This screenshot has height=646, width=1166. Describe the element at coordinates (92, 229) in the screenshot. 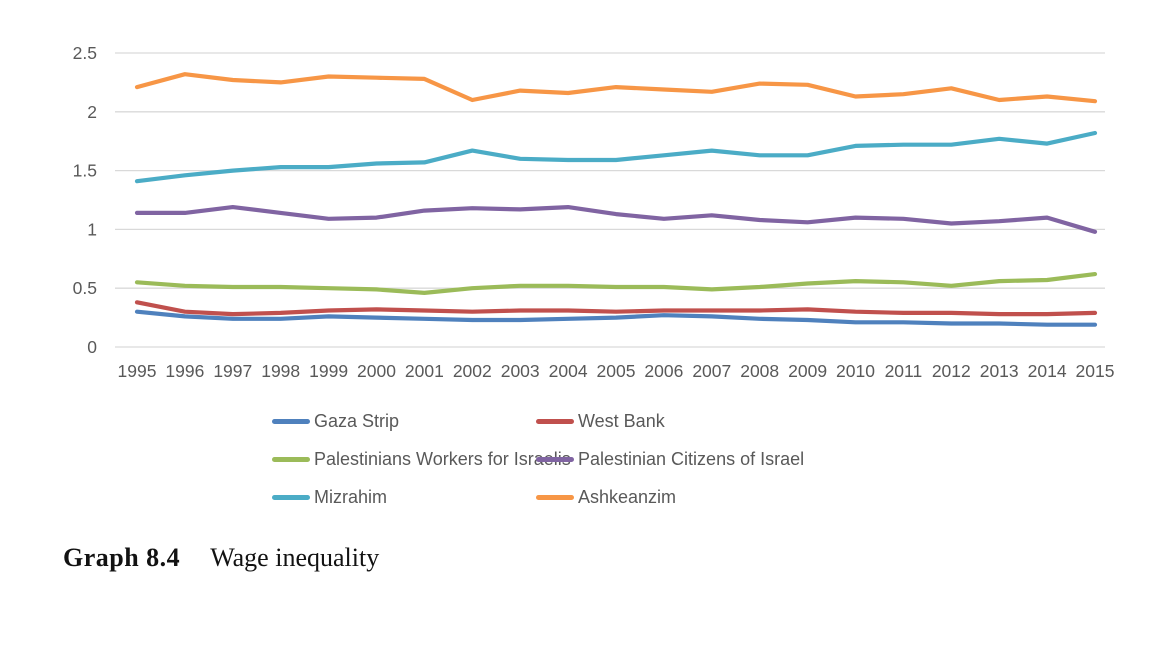

I see `y-axis-tick-label: 1` at that location.